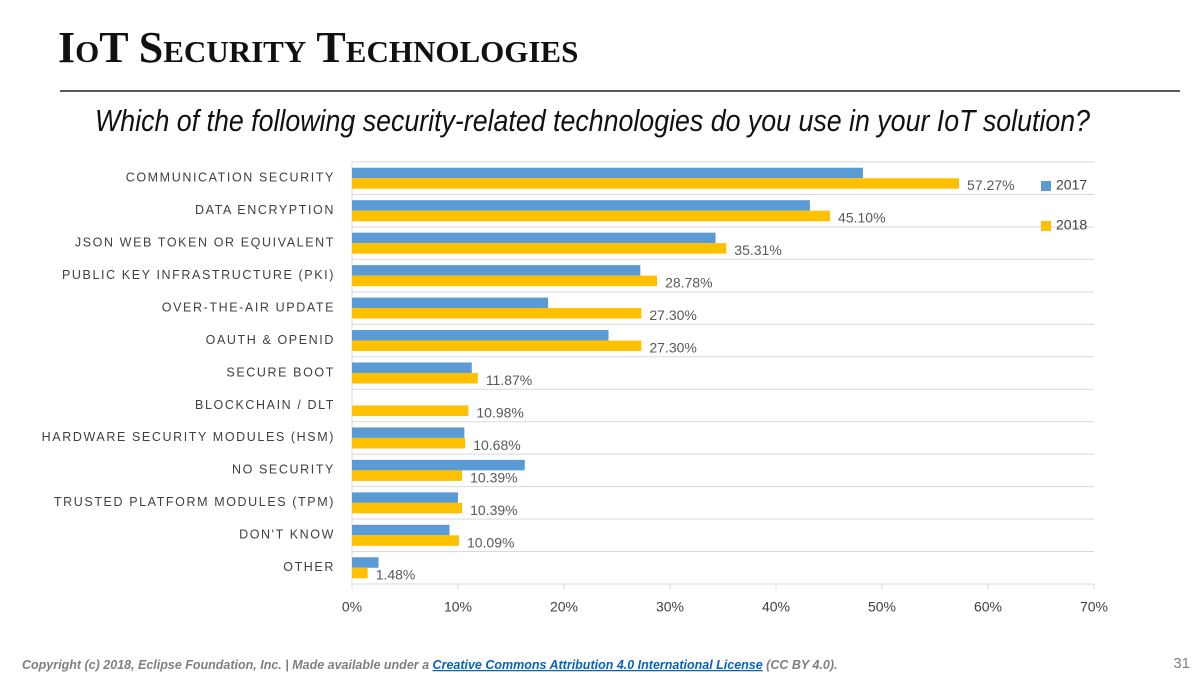 The width and height of the screenshot is (1200, 675). Describe the element at coordinates (776, 607) in the screenshot. I see `x-tick-label: 40%` at that location.